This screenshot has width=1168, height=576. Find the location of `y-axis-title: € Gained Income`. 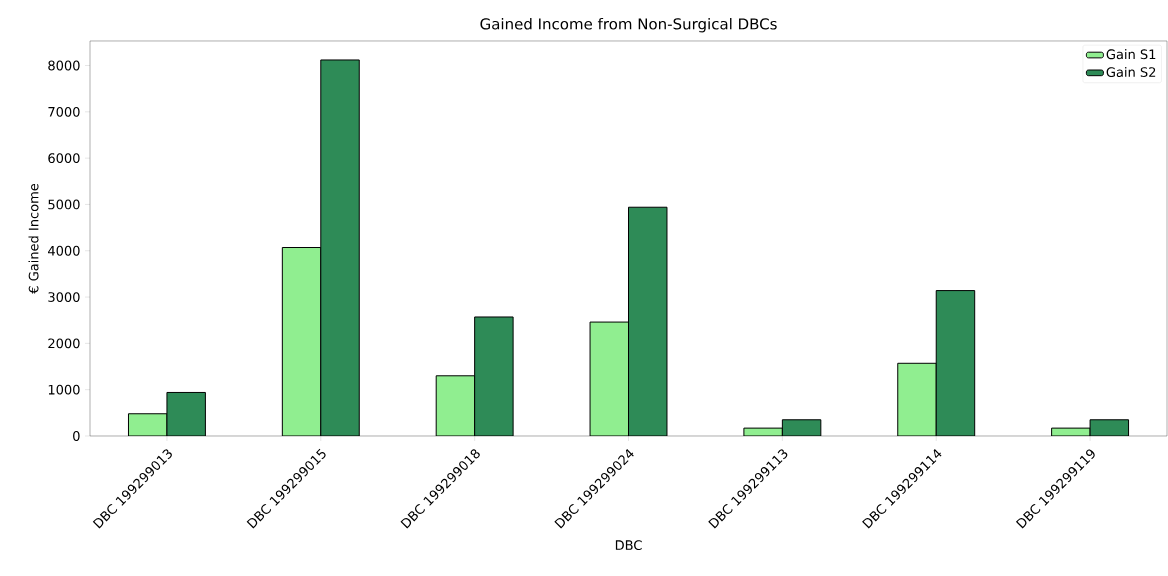

y-axis-title: € Gained Income is located at coordinates (33, 238).